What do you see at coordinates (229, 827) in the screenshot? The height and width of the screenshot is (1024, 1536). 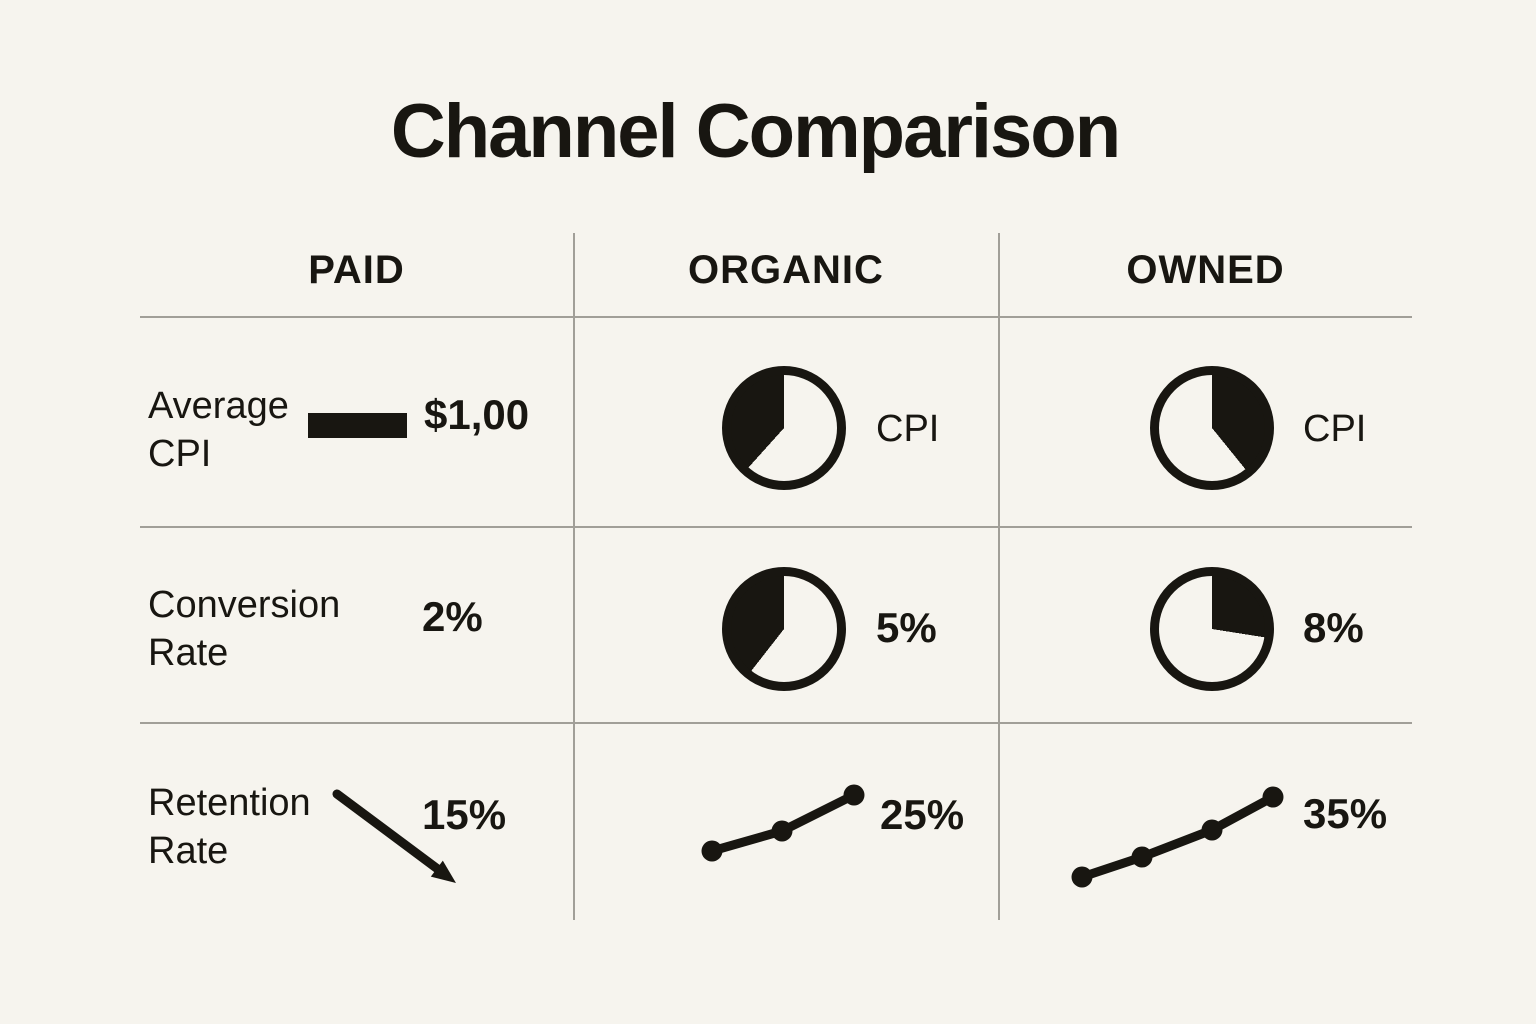 I see `metric-label-retention-rate: Retention Rate` at bounding box center [229, 827].